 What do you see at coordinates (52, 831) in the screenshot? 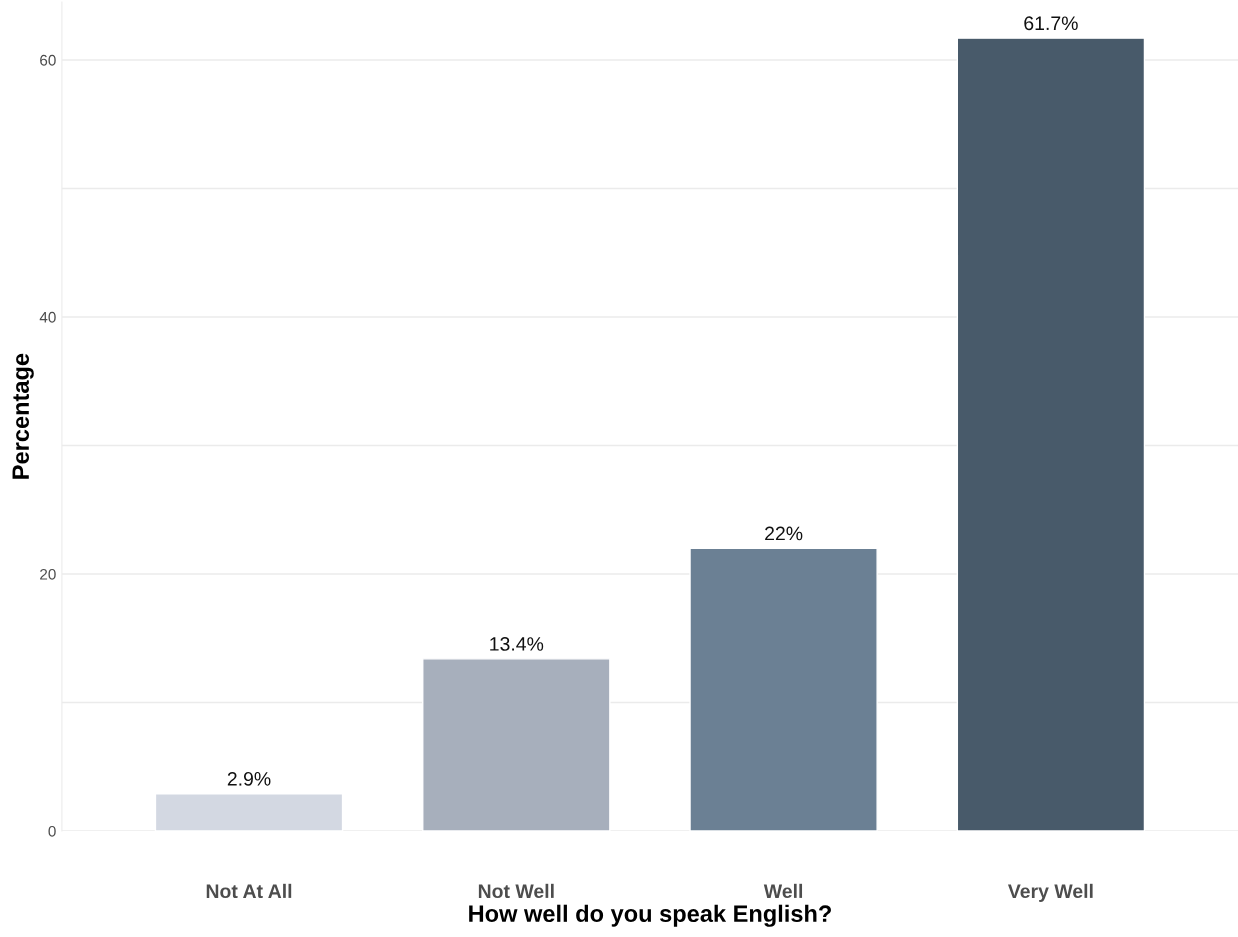
I see `y-tick-label: 0` at bounding box center [52, 831].